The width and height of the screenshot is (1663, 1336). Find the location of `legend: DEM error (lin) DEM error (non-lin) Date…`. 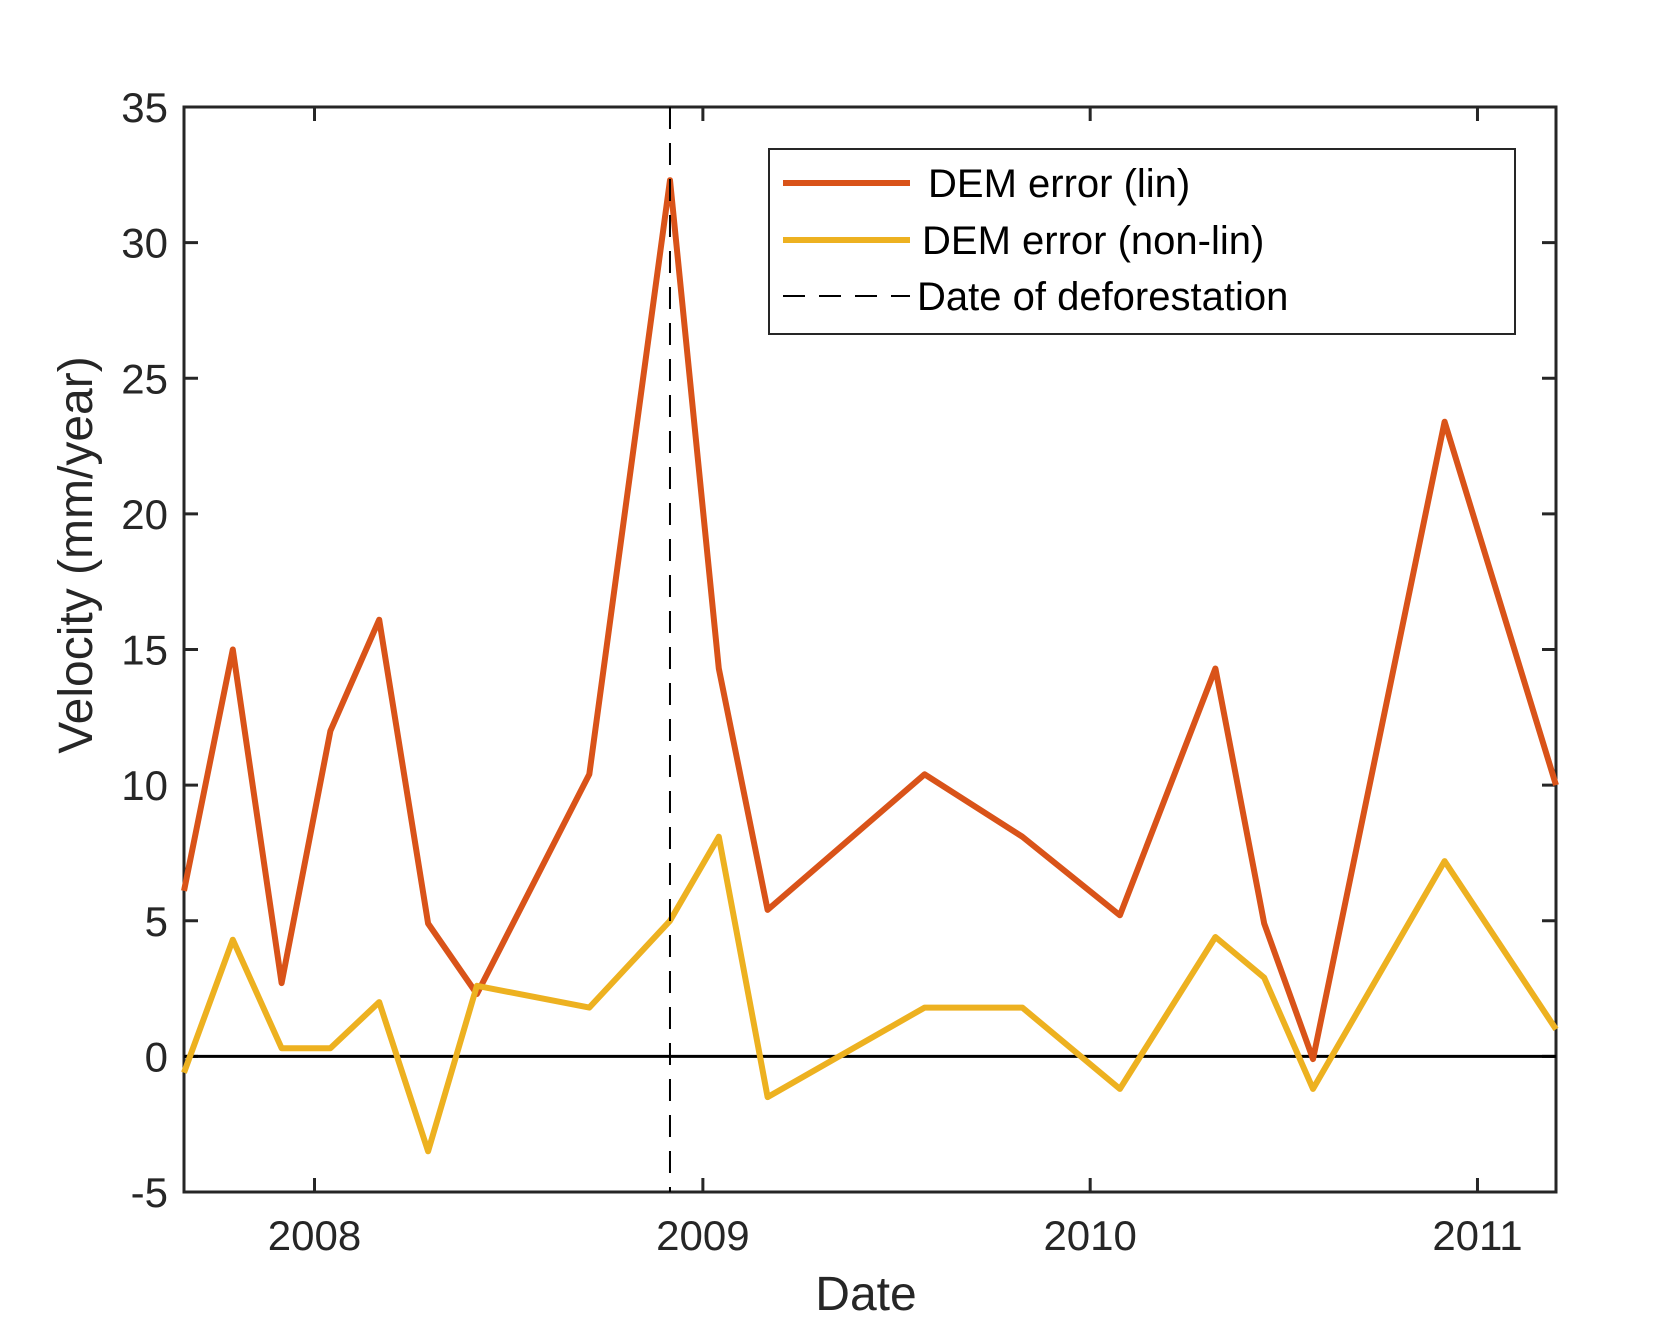

legend: DEM error (lin) DEM error (non-lin) Date… is located at coordinates (1142, 241).